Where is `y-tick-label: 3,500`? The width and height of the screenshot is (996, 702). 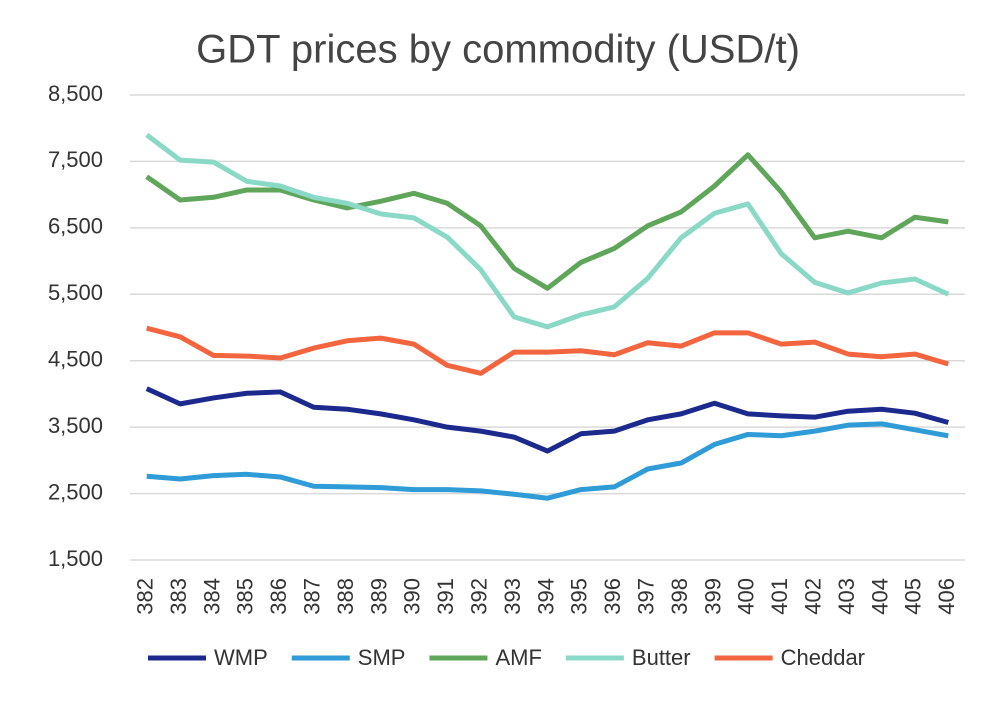
y-tick-label: 3,500 is located at coordinates (75, 425).